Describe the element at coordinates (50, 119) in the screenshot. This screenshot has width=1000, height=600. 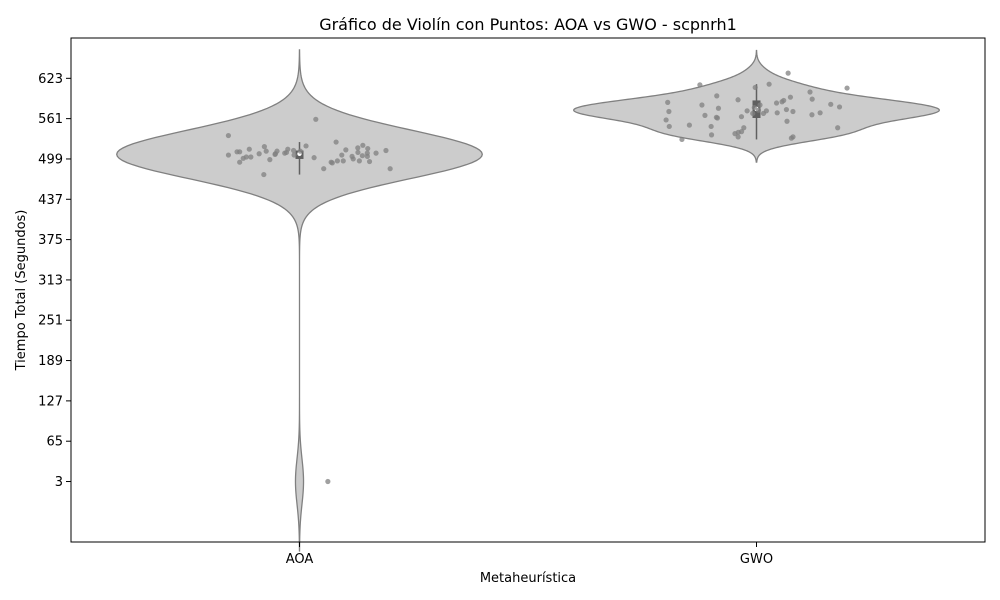
I see `y-tick-label: 561` at that location.